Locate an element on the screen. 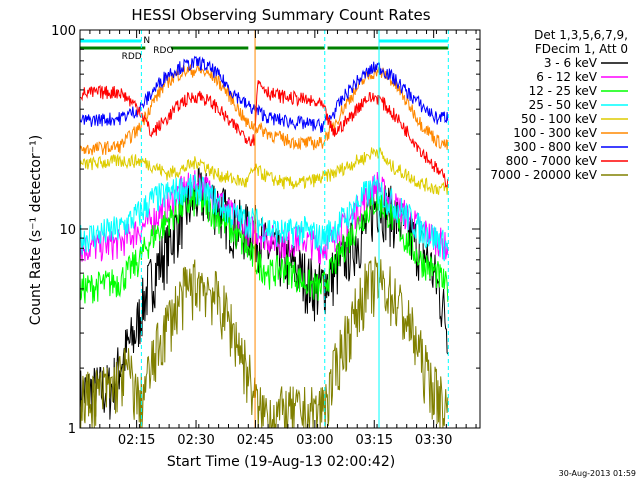  legend-label-0: 3 - 6 keV is located at coordinates (571, 63).